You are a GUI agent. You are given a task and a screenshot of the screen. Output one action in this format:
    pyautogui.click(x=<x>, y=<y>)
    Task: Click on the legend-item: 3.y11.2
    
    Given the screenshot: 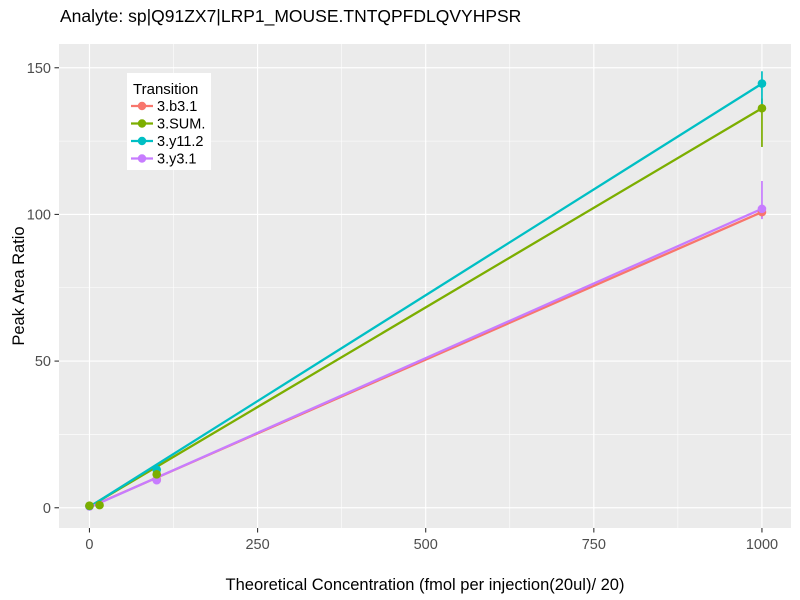 What is the action you would take?
    pyautogui.click(x=167, y=142)
    